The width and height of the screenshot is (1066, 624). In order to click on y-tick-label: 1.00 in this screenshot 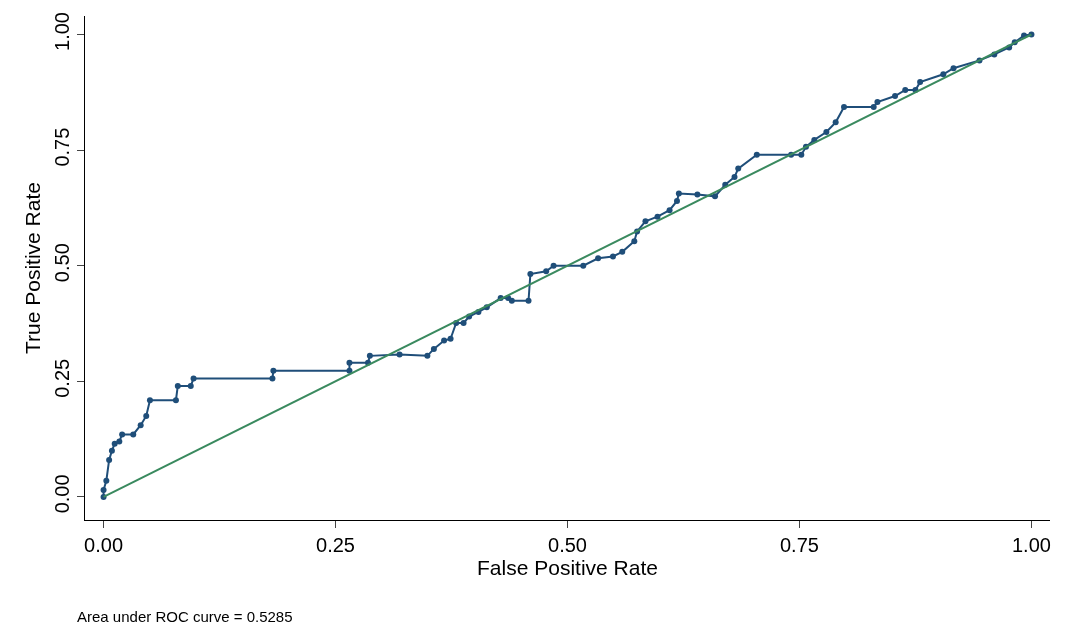, I will do `click(62, 31)`.